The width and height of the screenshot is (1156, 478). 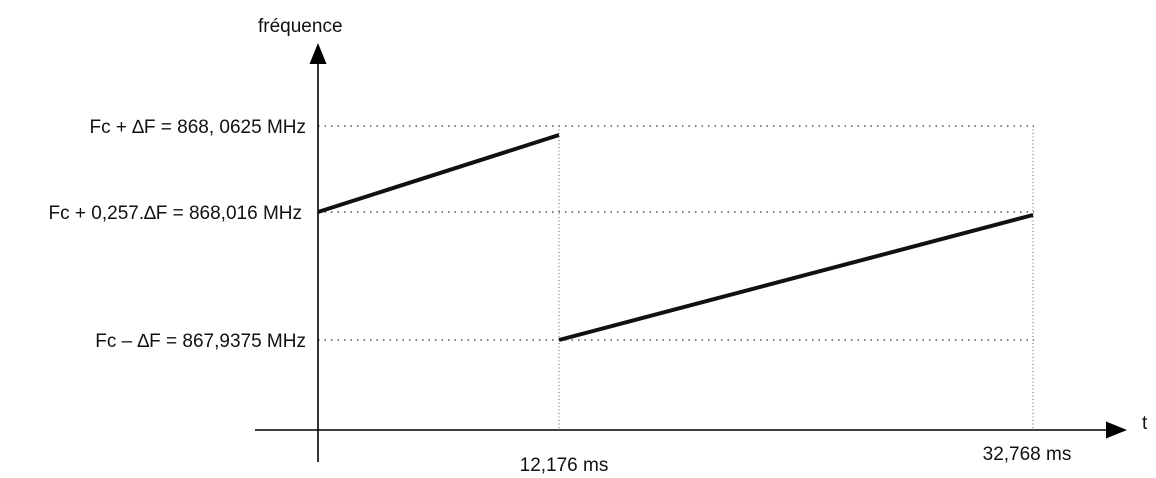 What do you see at coordinates (564, 465) in the screenshot?
I see `time-label-t1: 12,176 ms` at bounding box center [564, 465].